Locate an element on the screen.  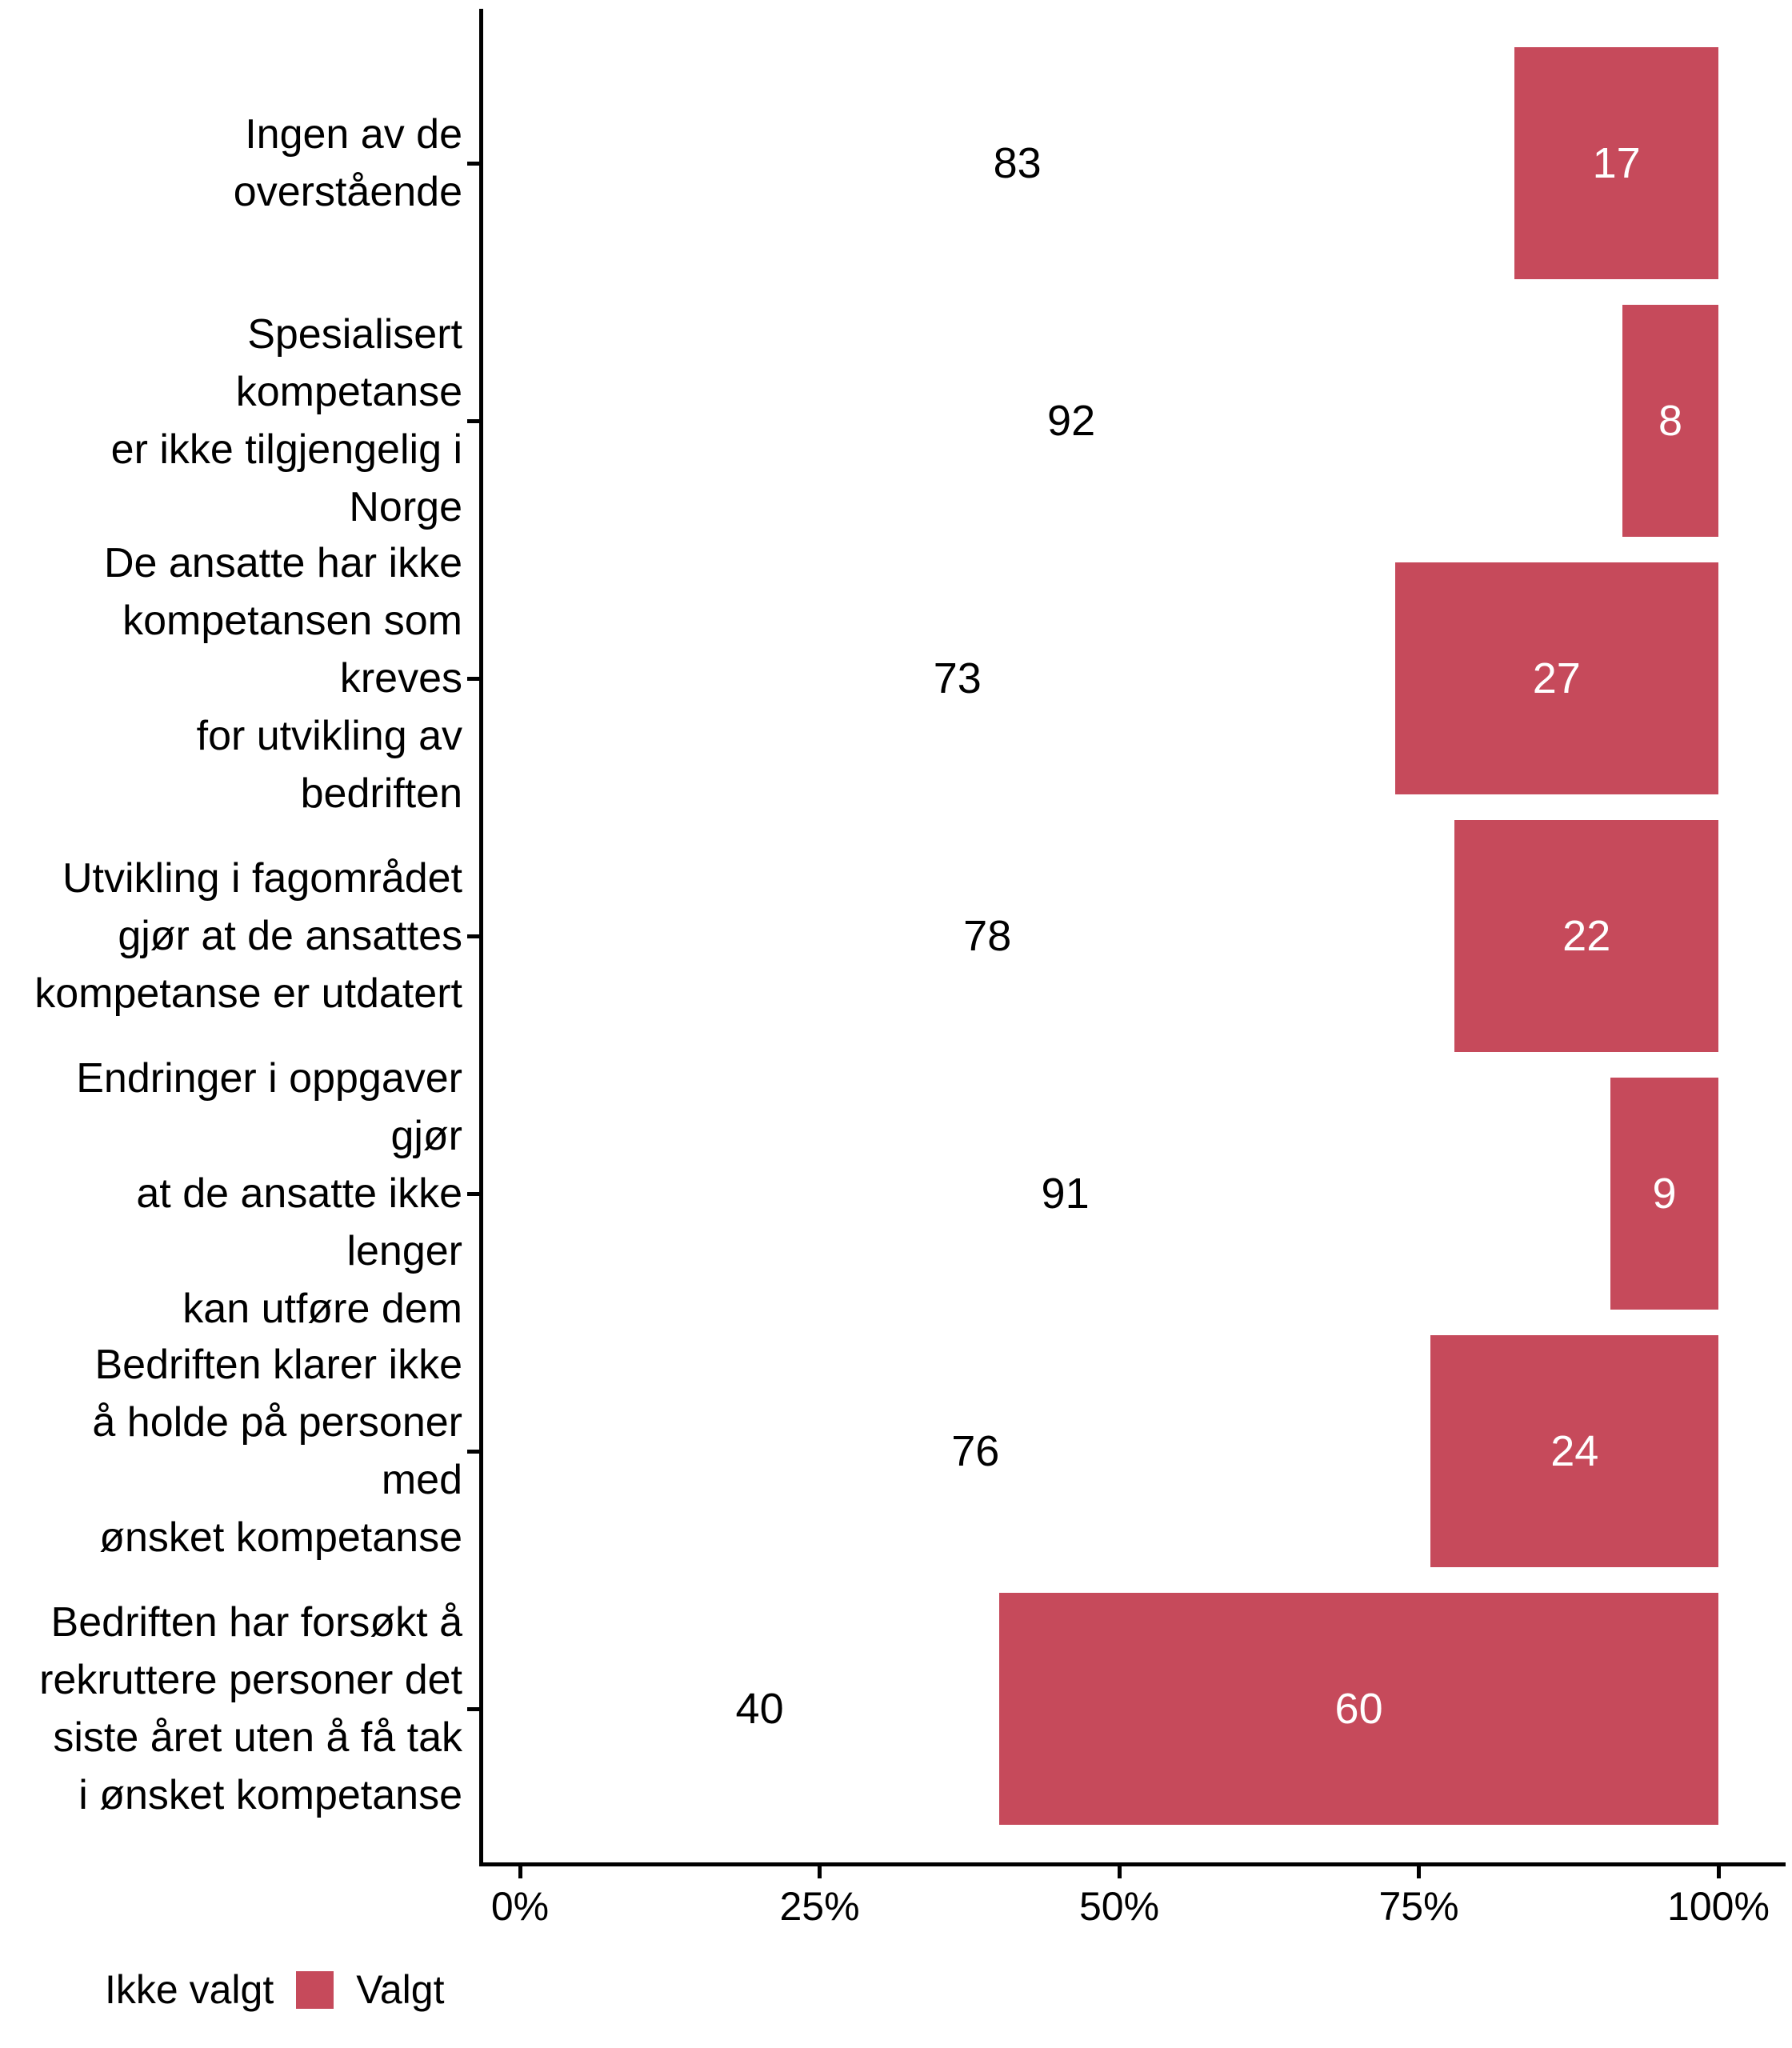
legend-swatch-valgt is located at coordinates (315, 1989).